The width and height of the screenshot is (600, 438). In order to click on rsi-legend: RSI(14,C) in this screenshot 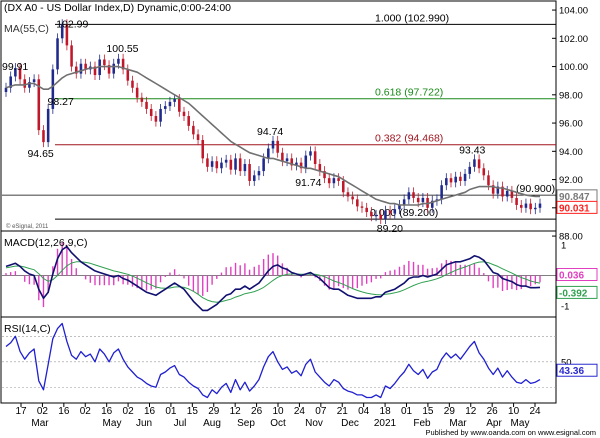, I will do `click(27, 329)`.